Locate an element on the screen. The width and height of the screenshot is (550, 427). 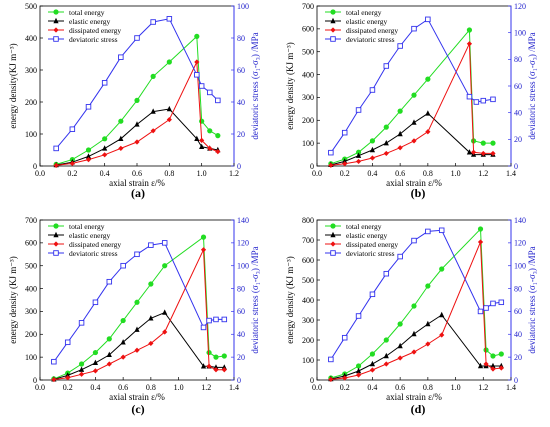
y2-tick-label: 80 is located at coordinates (241, 38).